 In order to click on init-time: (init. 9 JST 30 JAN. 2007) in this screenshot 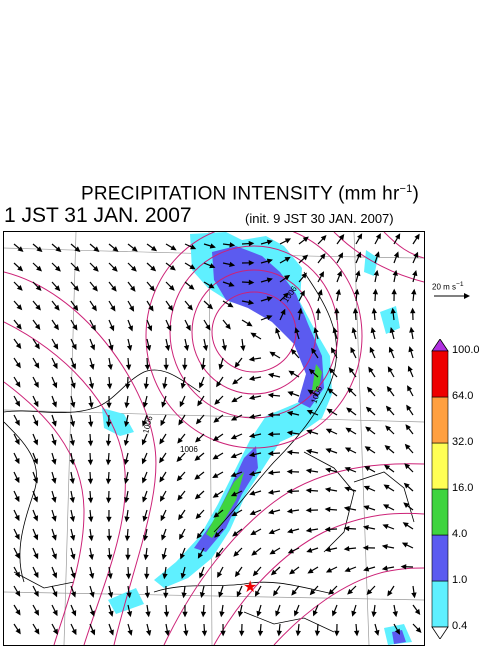, I will do `click(319, 218)`.